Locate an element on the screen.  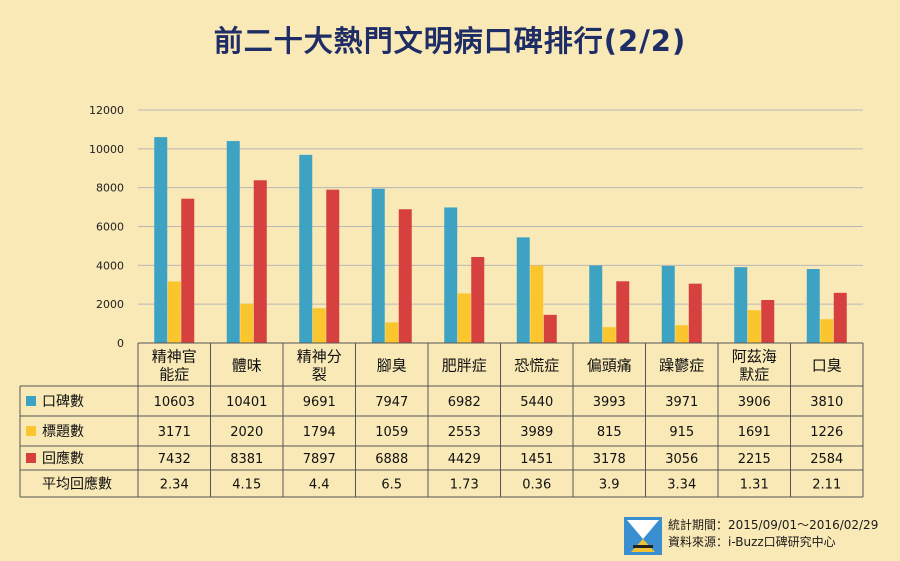
extra-row-label: 平均回應數 is located at coordinates (77, 484).